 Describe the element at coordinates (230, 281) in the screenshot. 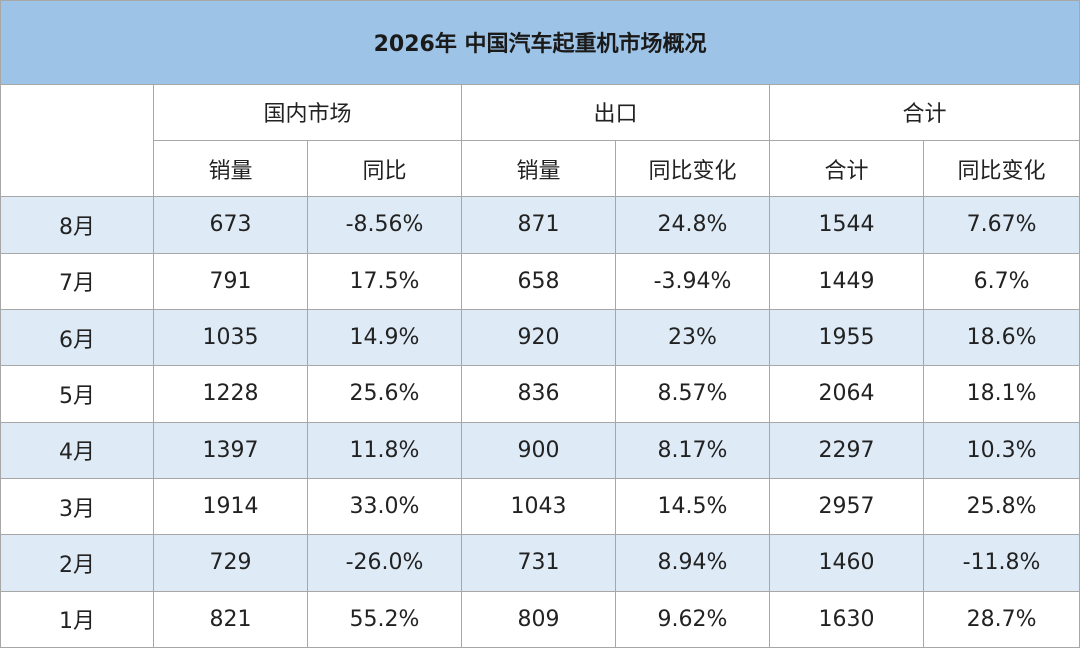

I see `table-cell: 791` at that location.